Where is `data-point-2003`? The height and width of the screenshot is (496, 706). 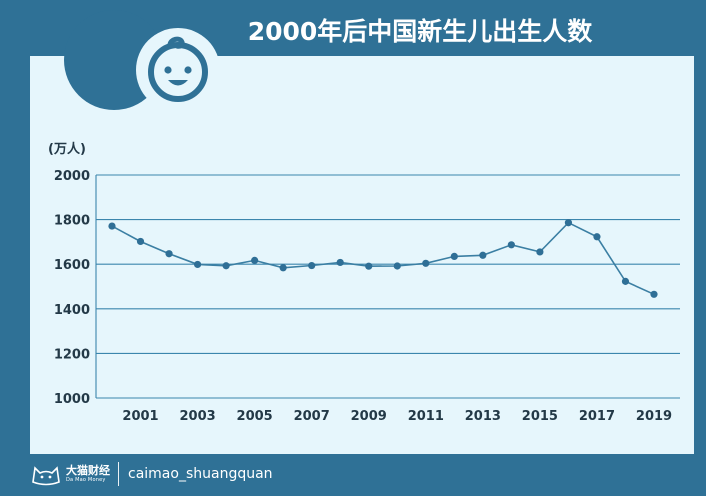 data-point-2003 is located at coordinates (197, 264).